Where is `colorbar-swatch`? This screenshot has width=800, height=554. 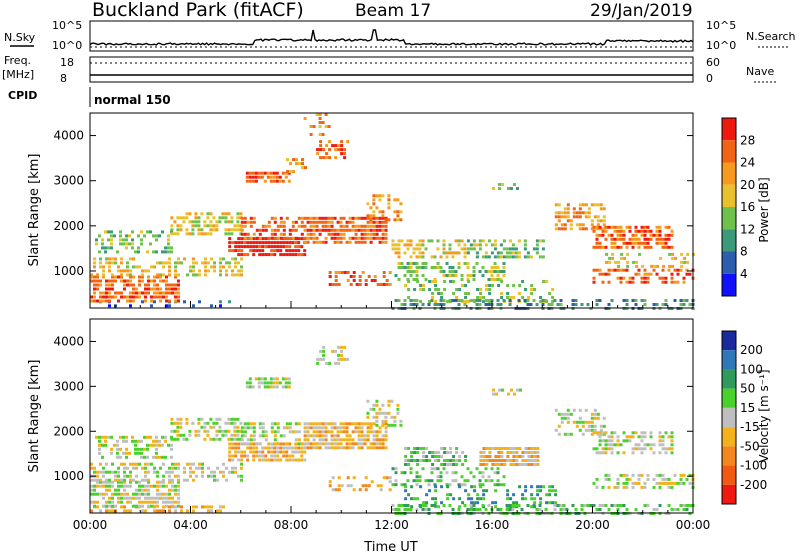
colorbar-swatch is located at coordinates (729, 195).